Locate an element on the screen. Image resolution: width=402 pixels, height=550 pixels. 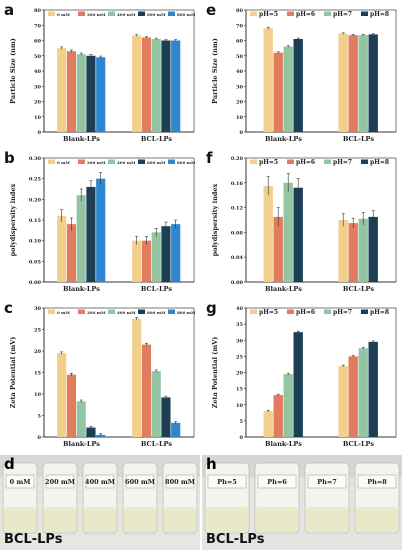
vial-label-text: Ph=7 is located at coordinates (327, 482).